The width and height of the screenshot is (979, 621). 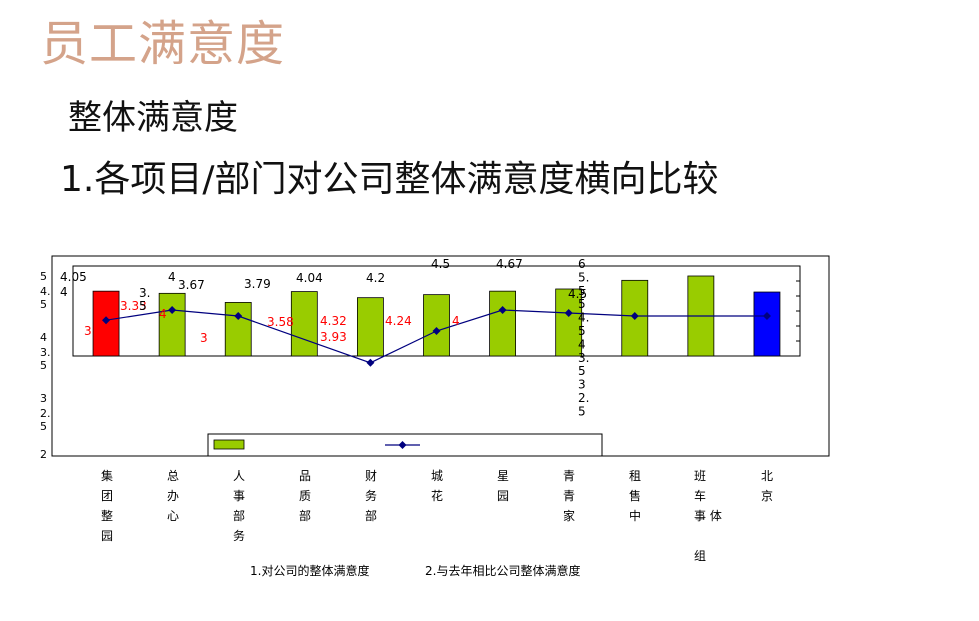 What do you see at coordinates (204, 338) in the screenshot?
I see `data-label-8: 3` at bounding box center [204, 338].